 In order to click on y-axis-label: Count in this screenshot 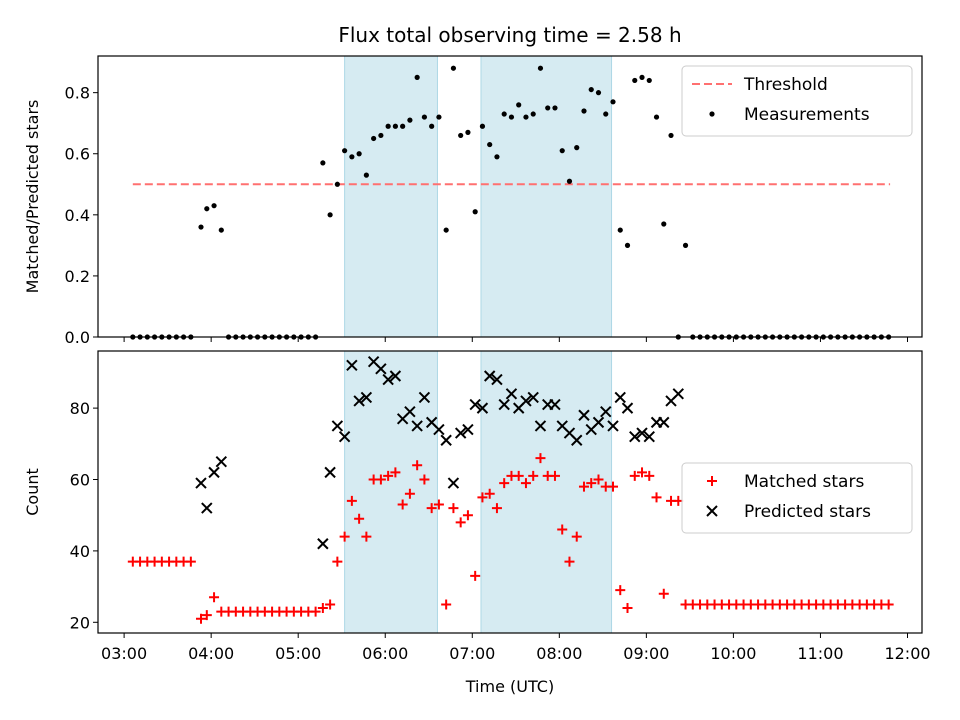, I will do `click(32, 492)`.